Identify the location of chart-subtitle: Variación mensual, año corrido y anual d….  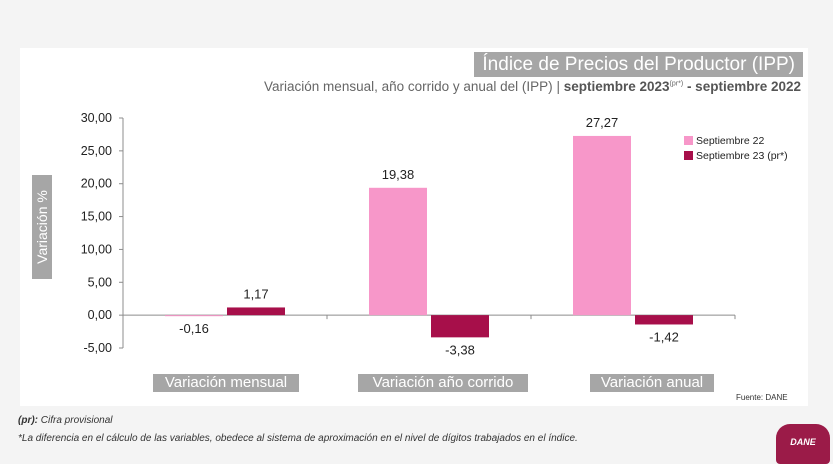
(532, 86).